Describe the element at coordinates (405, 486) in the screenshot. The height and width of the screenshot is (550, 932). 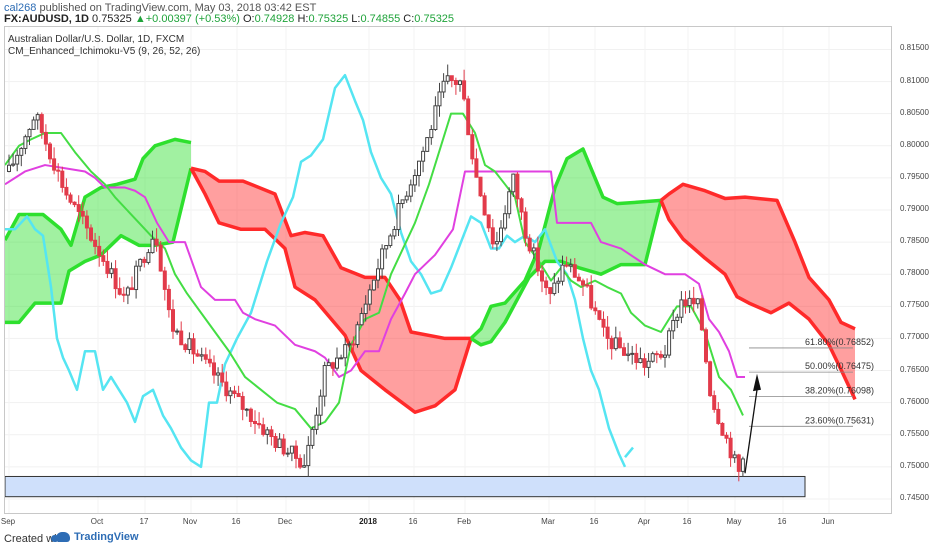
I see `support-zone` at that location.